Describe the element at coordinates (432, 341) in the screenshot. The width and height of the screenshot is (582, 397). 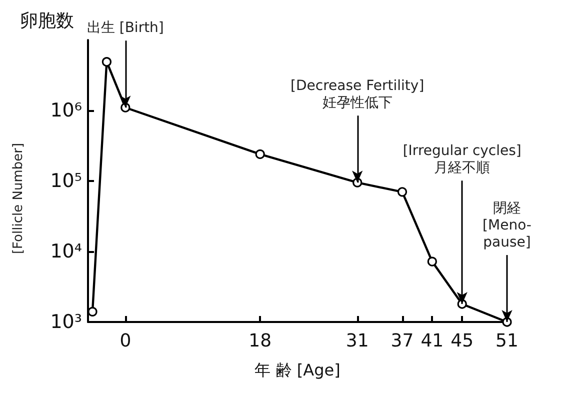
I see `x-tick-label: 41` at that location.